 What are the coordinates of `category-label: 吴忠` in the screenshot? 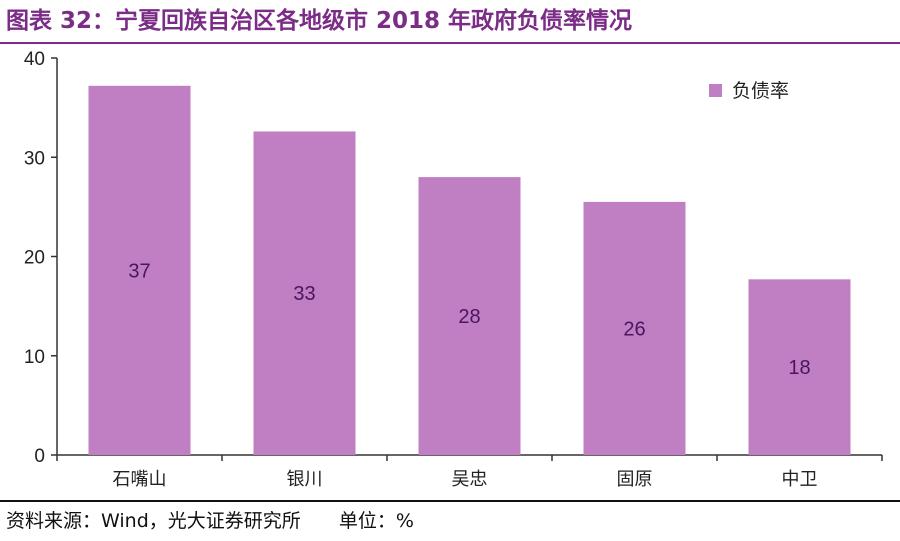 It's located at (470, 479).